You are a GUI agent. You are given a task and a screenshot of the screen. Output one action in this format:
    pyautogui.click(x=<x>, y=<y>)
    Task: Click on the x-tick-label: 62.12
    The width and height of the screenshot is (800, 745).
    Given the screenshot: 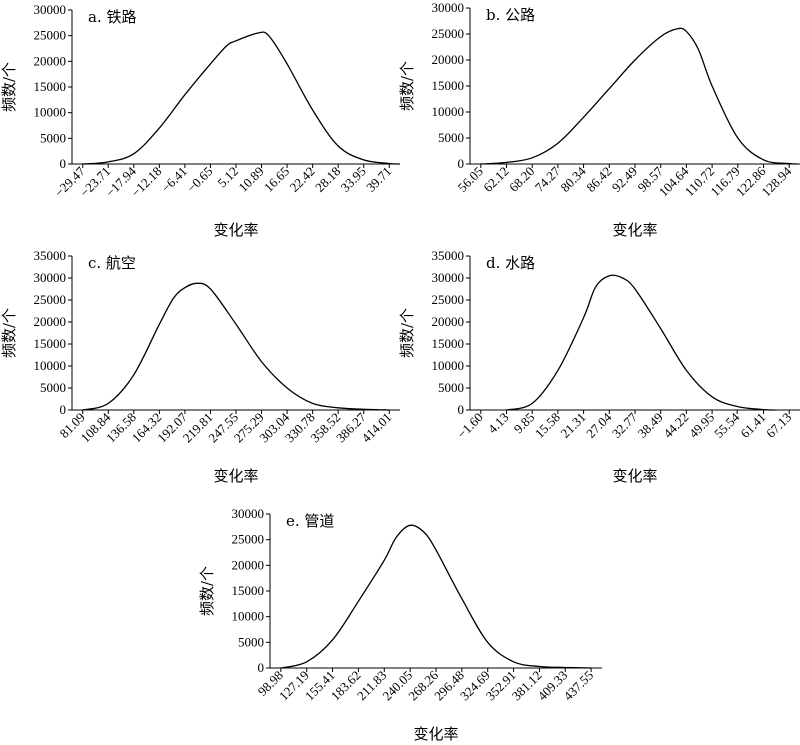 What is the action you would take?
    pyautogui.click(x=495, y=179)
    